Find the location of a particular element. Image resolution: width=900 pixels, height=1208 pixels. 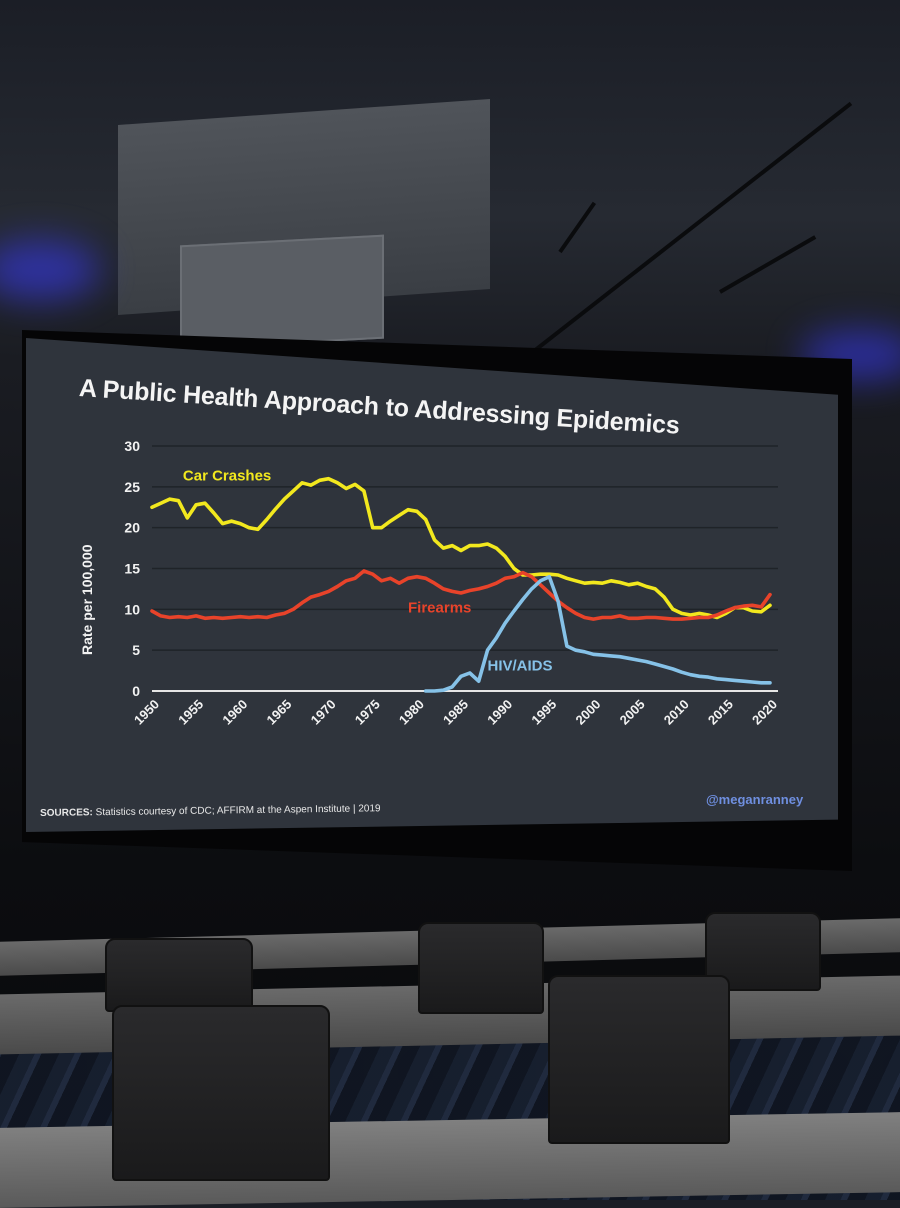

y-tick-label: 15 is located at coordinates (132, 569).